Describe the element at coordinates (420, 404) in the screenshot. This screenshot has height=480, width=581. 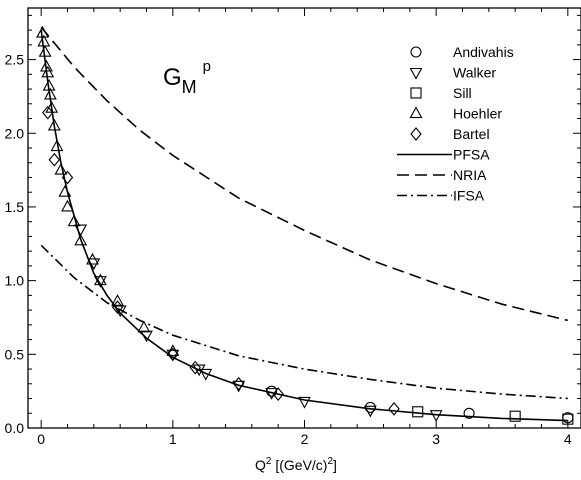
I see `series-andivahis` at that location.